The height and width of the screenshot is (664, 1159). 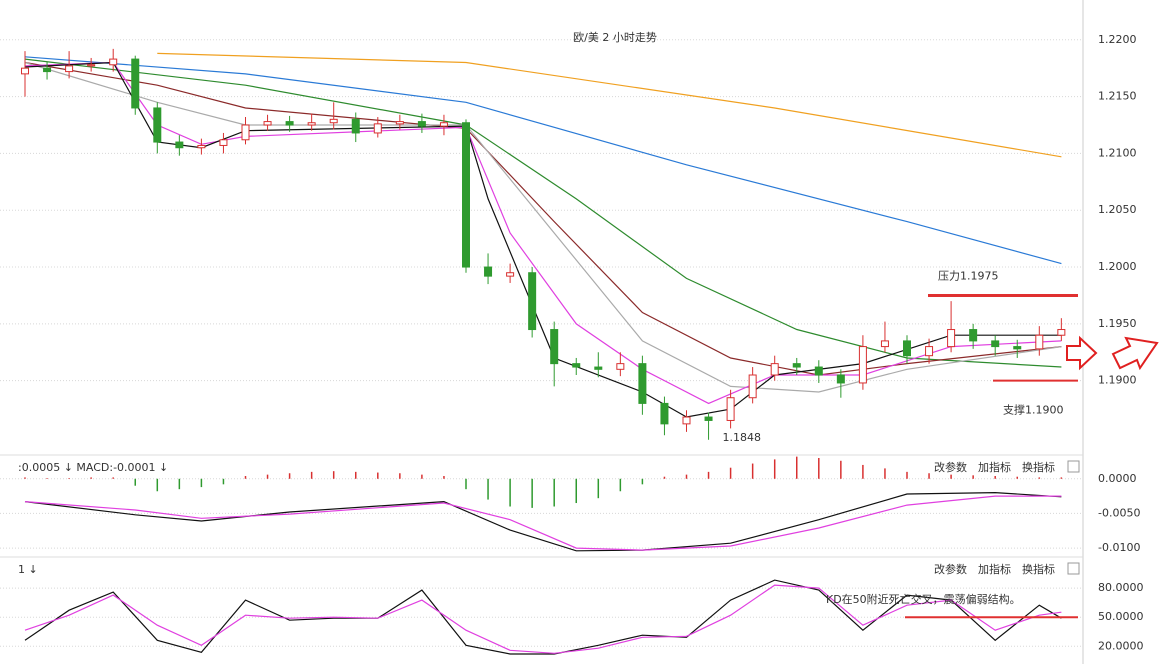 I want to click on resistance-label: 压力1.1975, so click(x=968, y=275).